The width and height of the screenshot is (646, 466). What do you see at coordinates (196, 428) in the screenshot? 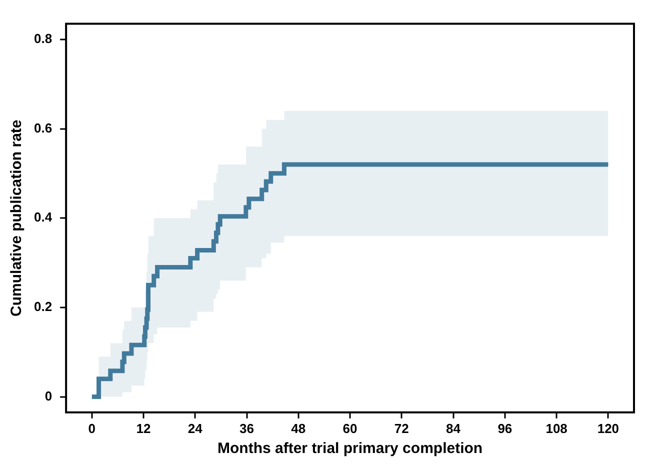
I see `x-tick-label: 24` at bounding box center [196, 428].